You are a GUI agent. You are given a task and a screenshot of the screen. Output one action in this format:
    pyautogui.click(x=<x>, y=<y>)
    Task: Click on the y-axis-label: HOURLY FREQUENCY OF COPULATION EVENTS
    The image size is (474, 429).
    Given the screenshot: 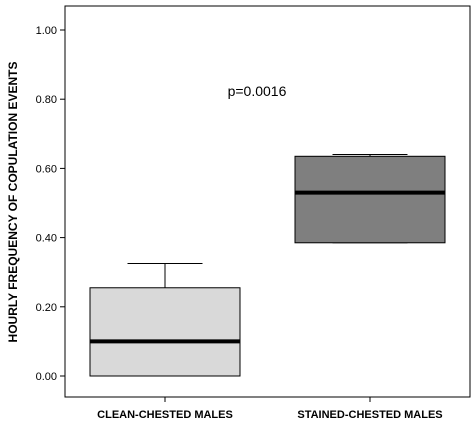 What is the action you would take?
    pyautogui.click(x=13, y=202)
    